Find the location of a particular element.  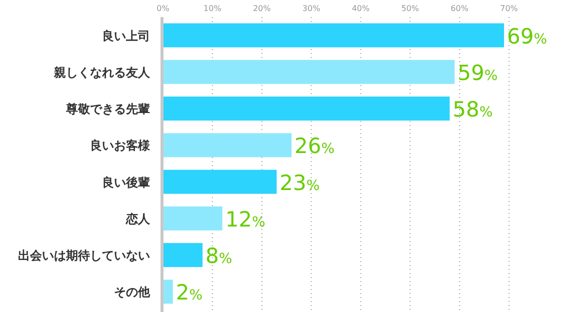

y-tick-label: 良い後輩 is located at coordinates (126, 182).